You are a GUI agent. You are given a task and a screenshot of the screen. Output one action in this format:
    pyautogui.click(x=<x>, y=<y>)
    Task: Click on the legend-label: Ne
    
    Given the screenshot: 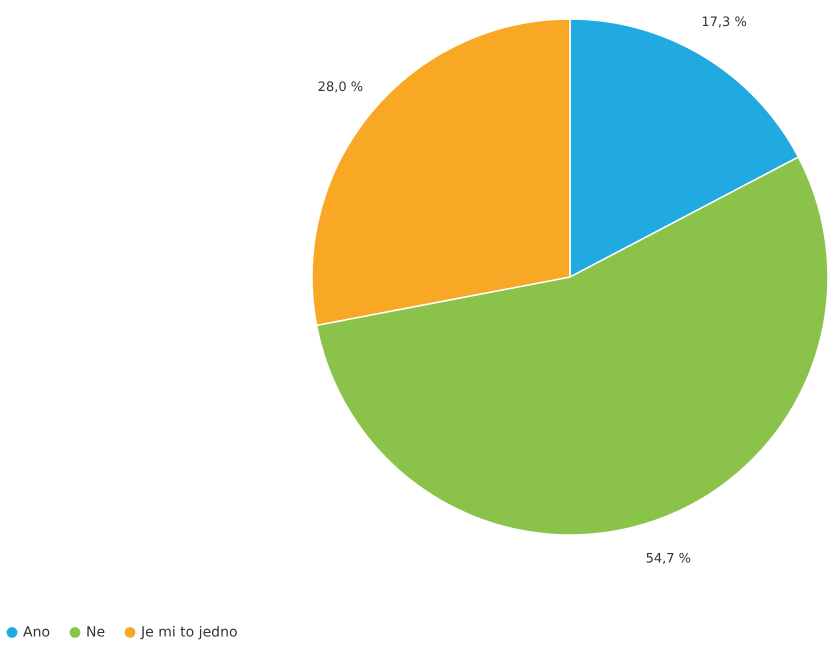 What is the action you would take?
    pyautogui.click(x=96, y=632)
    